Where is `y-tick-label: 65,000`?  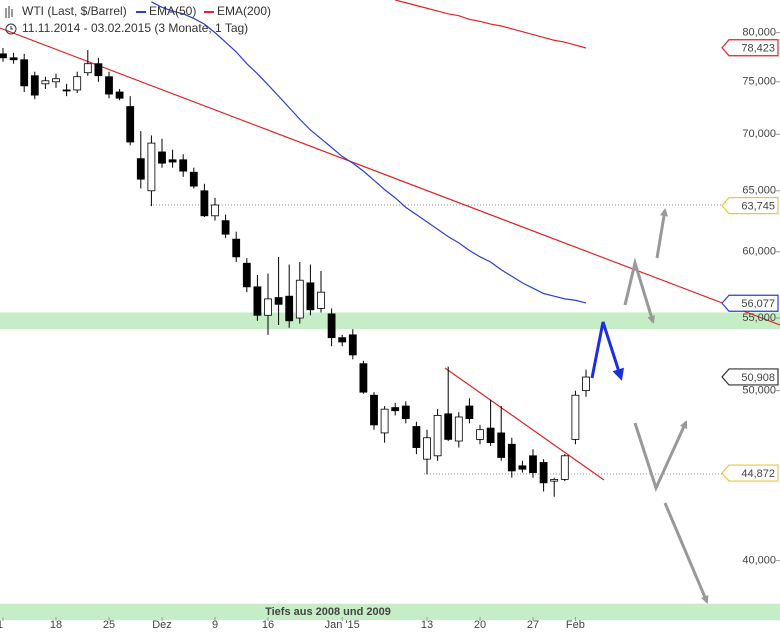
y-tick-label: 65,000 is located at coordinates (759, 191).